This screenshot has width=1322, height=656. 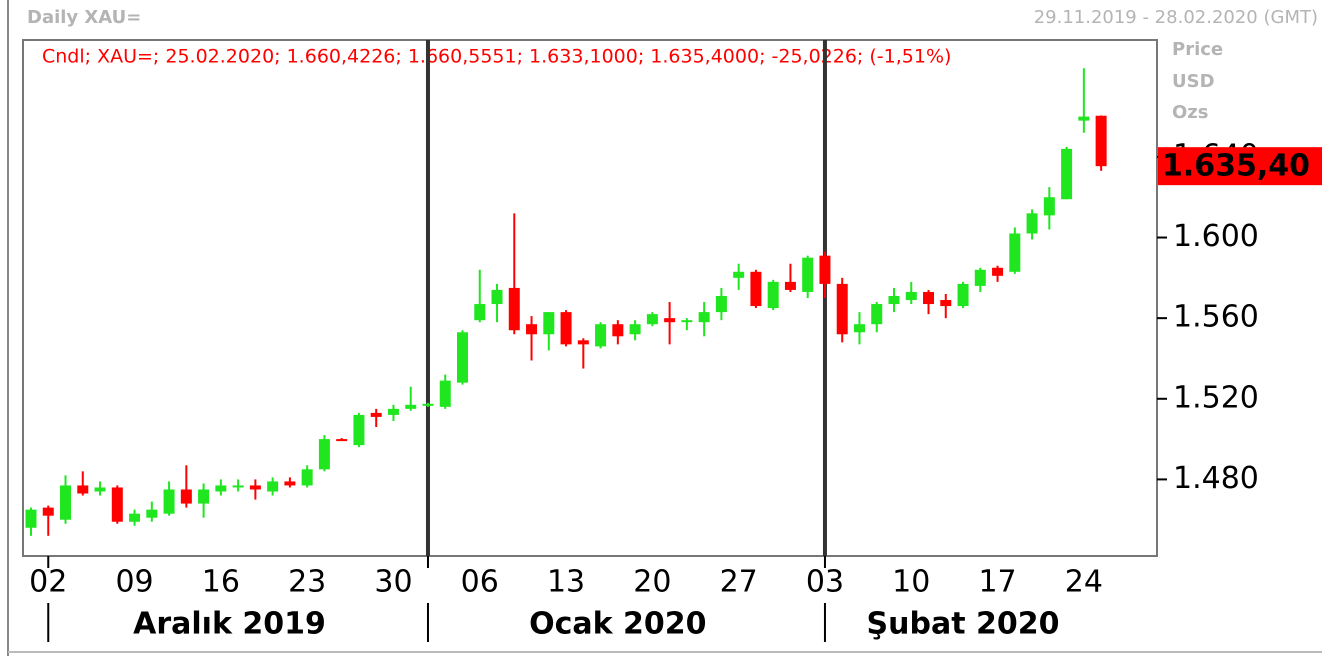 What do you see at coordinates (825, 582) in the screenshot?
I see `x-tick-label: 03` at bounding box center [825, 582].